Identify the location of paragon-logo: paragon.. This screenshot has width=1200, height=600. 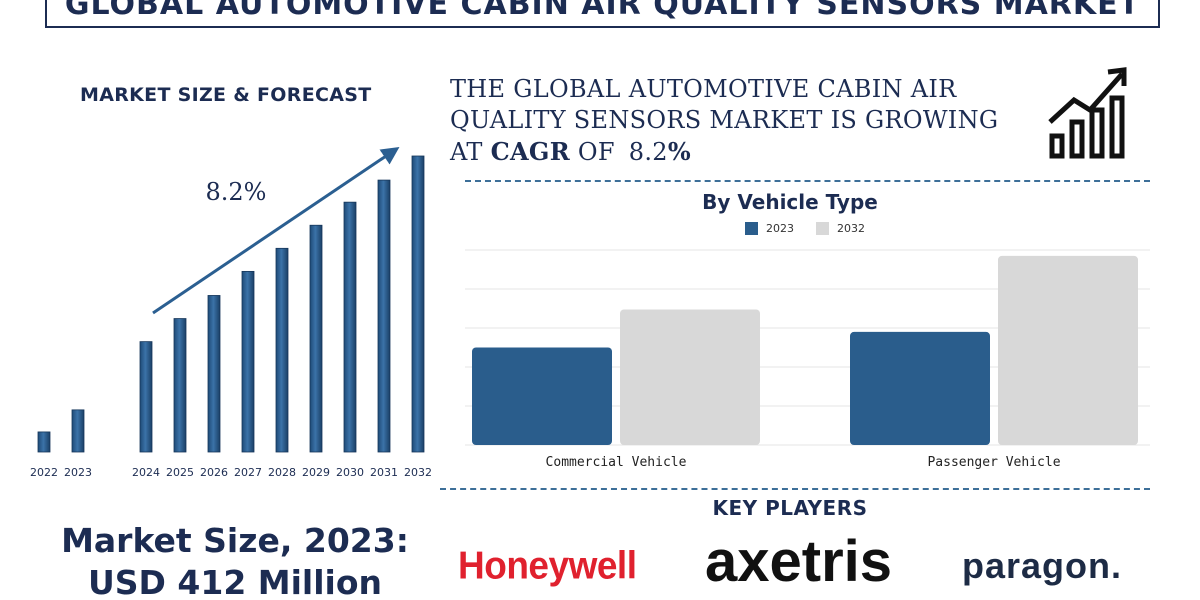
(1042, 565).